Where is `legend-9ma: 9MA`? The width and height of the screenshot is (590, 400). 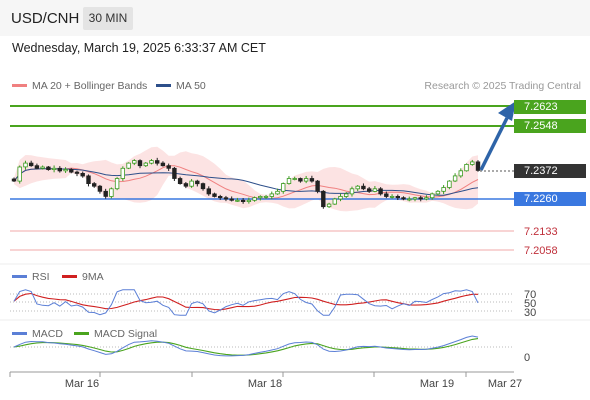
legend-9ma: 9MA is located at coordinates (83, 277).